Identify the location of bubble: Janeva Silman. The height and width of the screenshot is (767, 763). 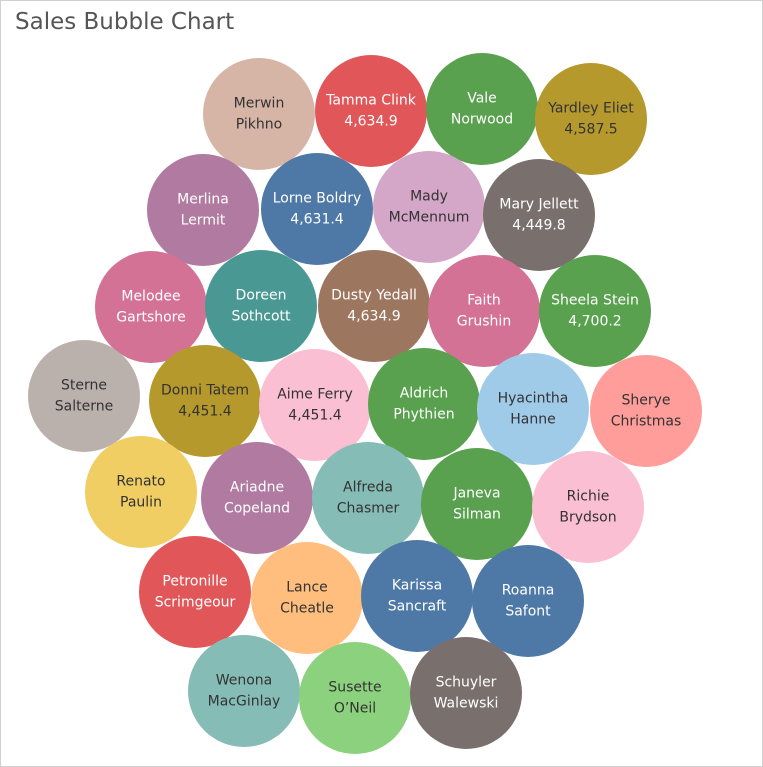
(477, 504).